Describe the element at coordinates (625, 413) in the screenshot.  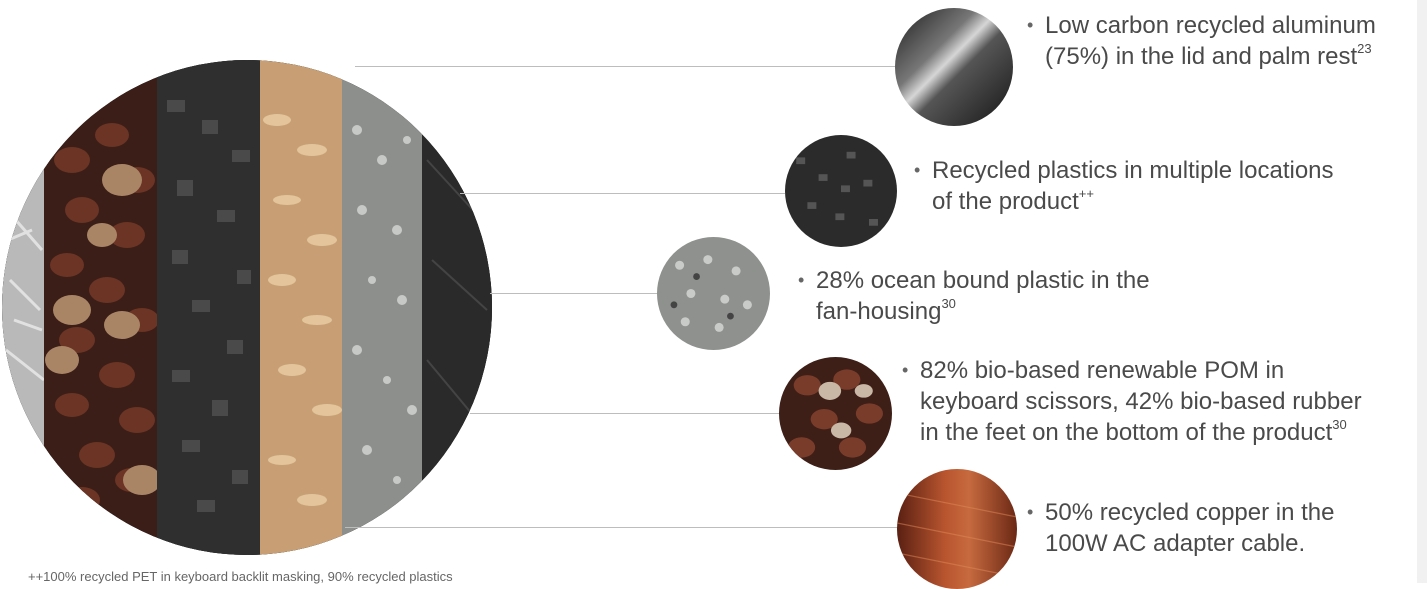
I see `connector-line-bio-based` at that location.